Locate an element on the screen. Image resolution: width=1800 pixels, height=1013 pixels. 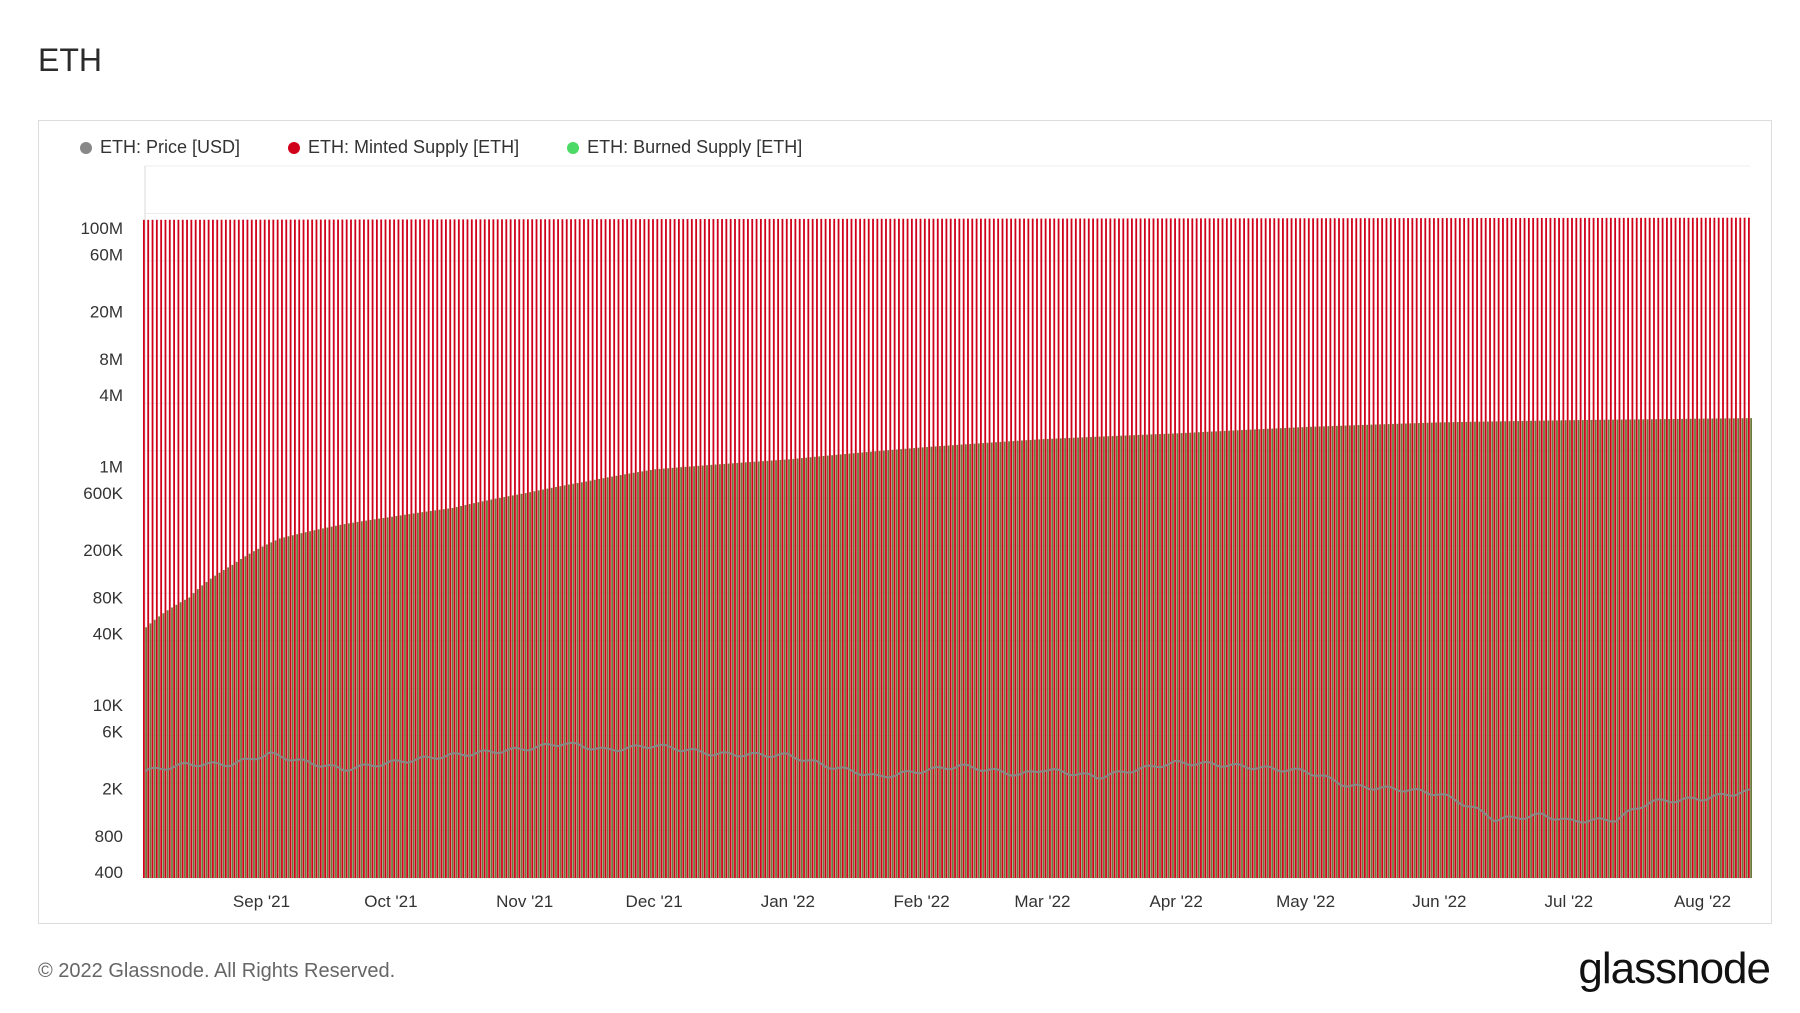
x-tick-label: Apr '22 is located at coordinates (1175, 901).